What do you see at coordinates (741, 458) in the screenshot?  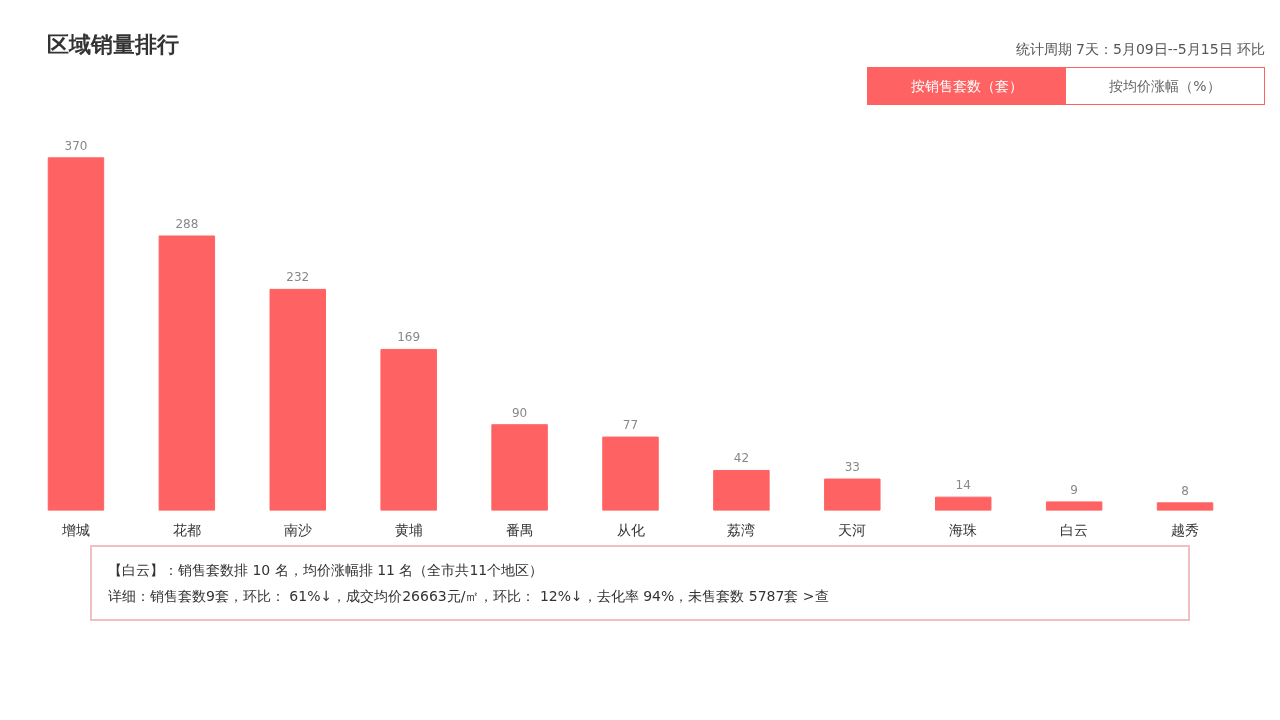 I see `data-label: 42` at bounding box center [741, 458].